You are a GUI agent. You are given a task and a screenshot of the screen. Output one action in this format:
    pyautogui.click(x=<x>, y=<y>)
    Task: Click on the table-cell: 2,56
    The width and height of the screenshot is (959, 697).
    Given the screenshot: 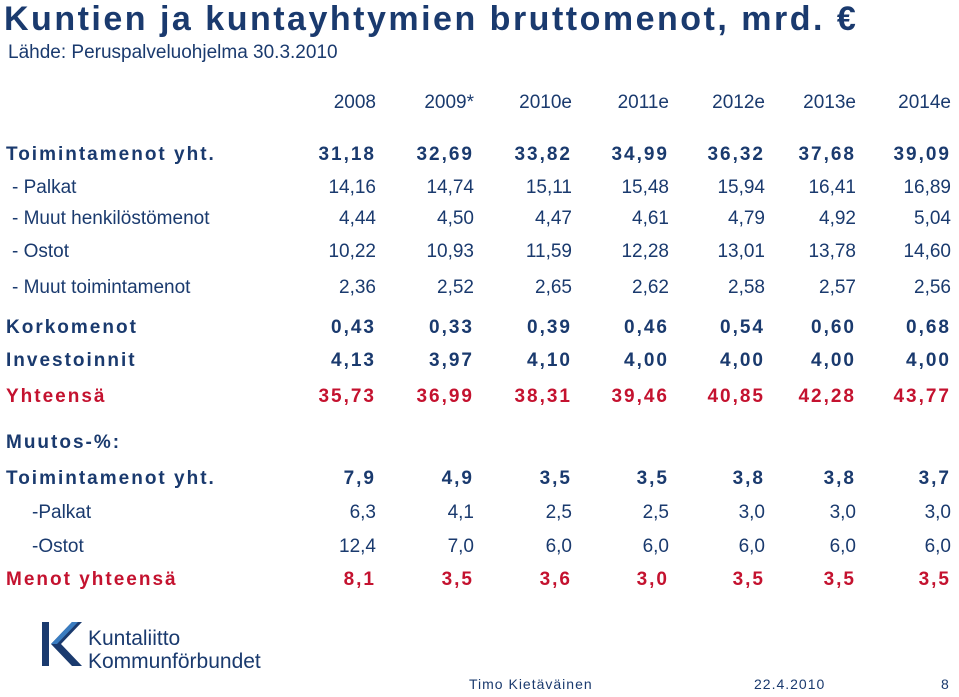 What is the action you would take?
    pyautogui.click(x=932, y=287)
    